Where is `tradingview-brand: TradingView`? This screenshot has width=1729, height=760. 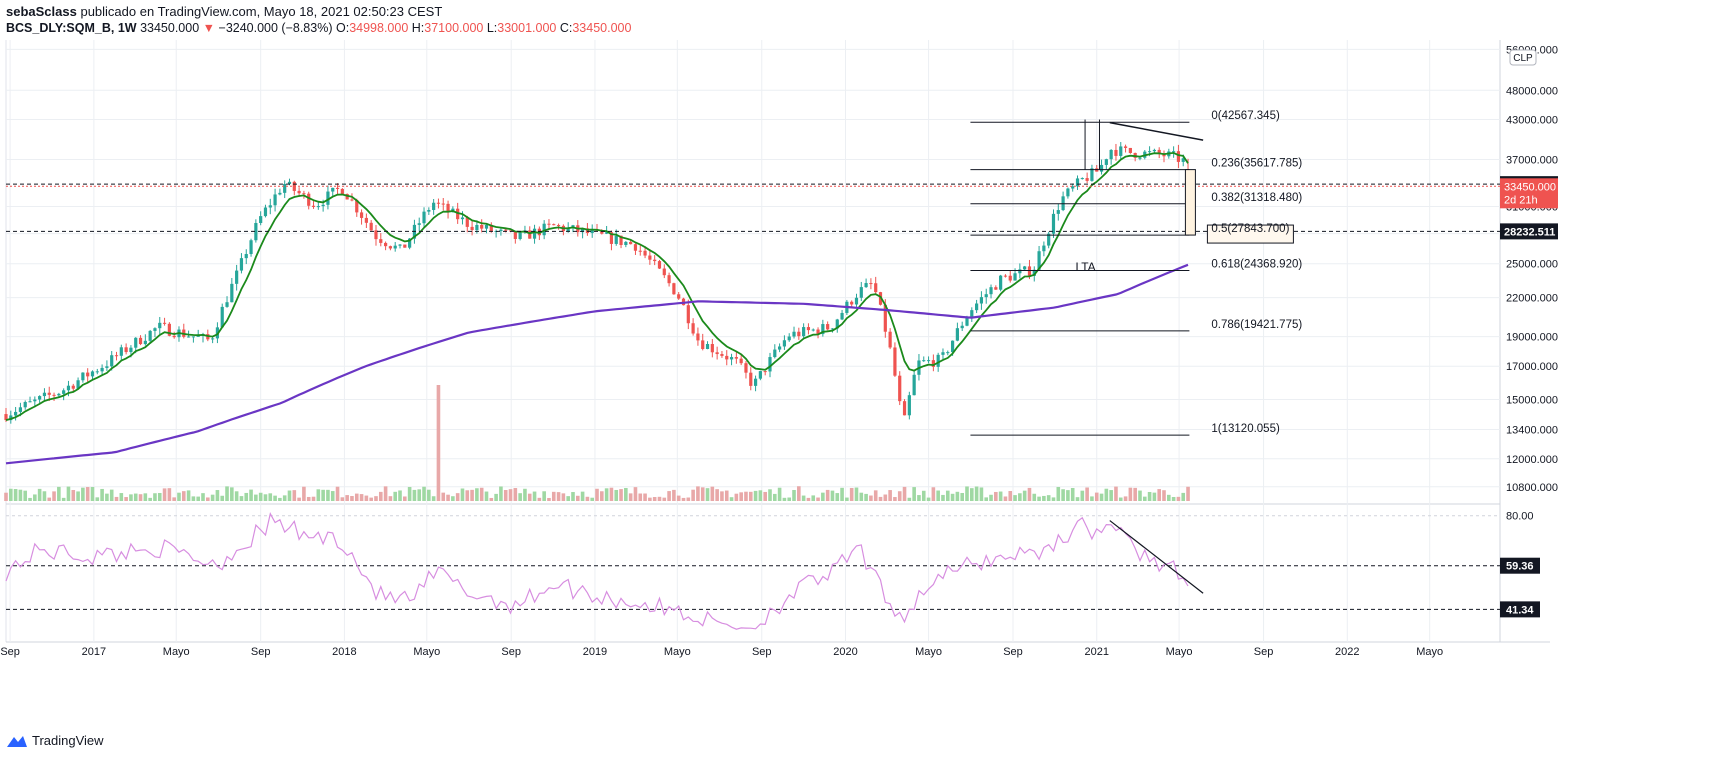 tradingview-brand: TradingView is located at coordinates (55, 740).